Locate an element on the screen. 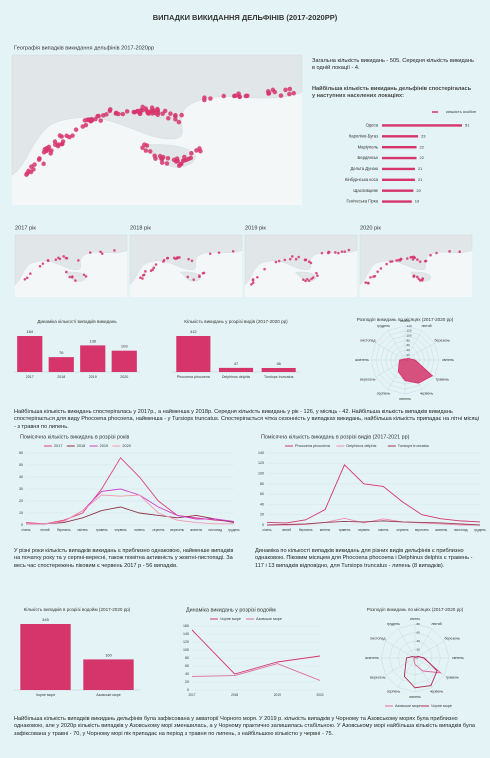 The height and width of the screenshot is (758, 490). r-tick-label: 0 is located at coordinates (418, 658).